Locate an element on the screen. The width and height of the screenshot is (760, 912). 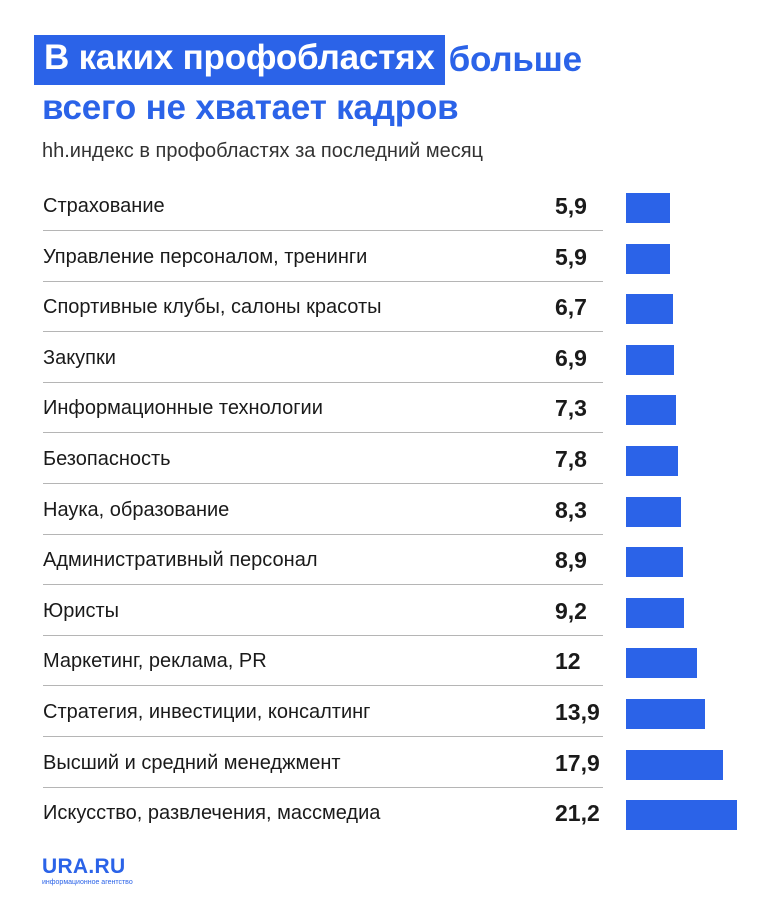
category-label: Спортивные клубы, салоны красоты is located at coordinates (212, 307).